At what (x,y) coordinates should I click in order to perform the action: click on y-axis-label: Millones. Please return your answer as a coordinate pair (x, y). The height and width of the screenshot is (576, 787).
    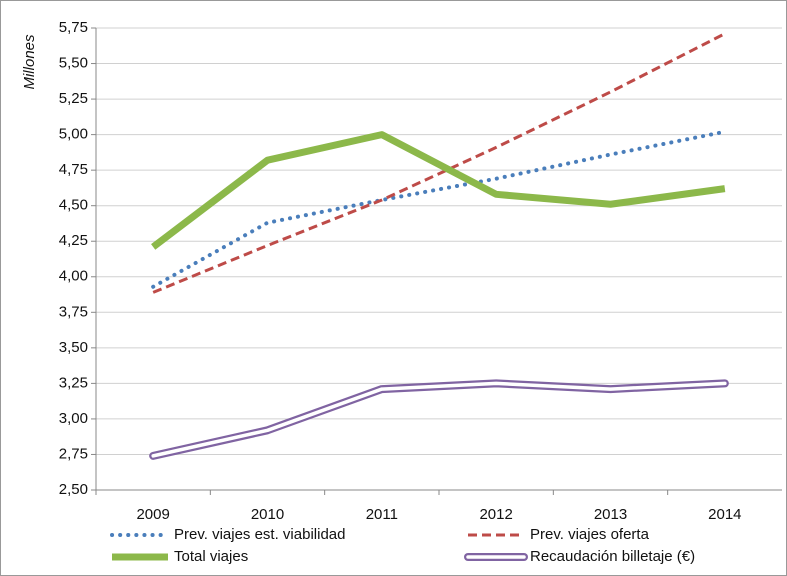
    Looking at the image, I should click on (29, 62).